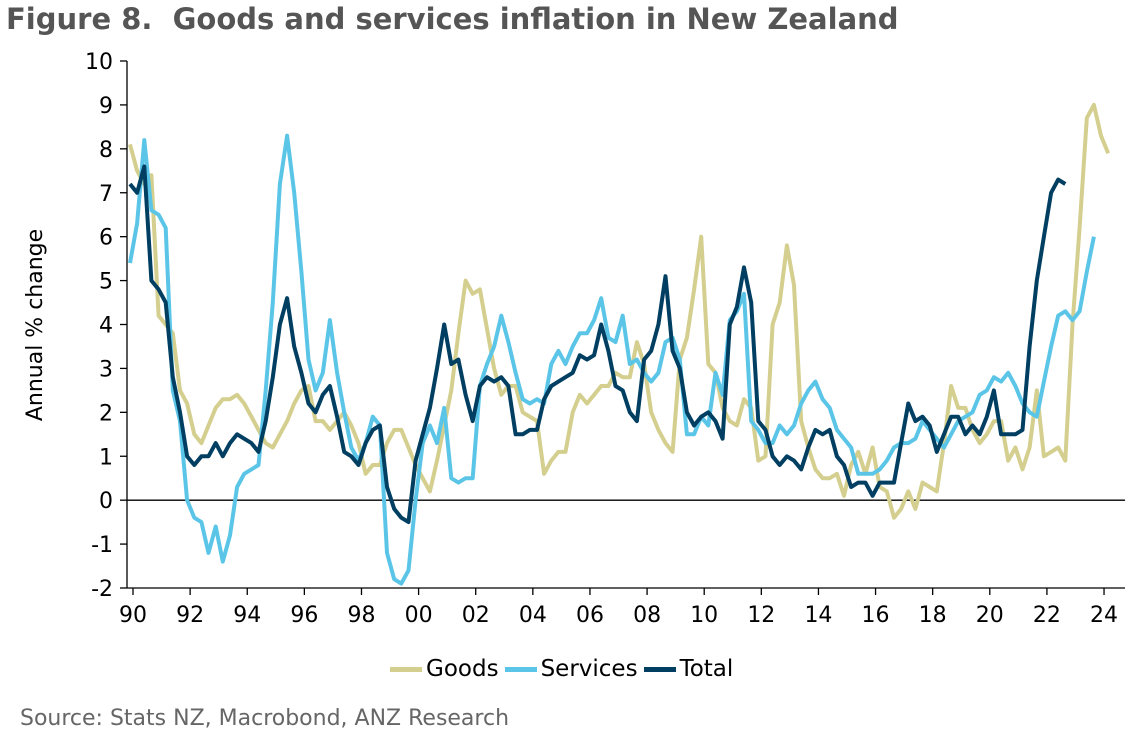 This screenshot has height=744, width=1138. I want to click on x-tick-label: 24, so click(1104, 615).